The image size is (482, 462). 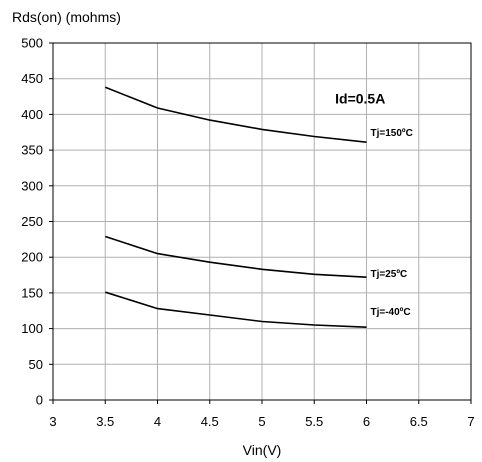 What do you see at coordinates (360, 99) in the screenshot?
I see `condition-annotation: Id=0.5A` at bounding box center [360, 99].